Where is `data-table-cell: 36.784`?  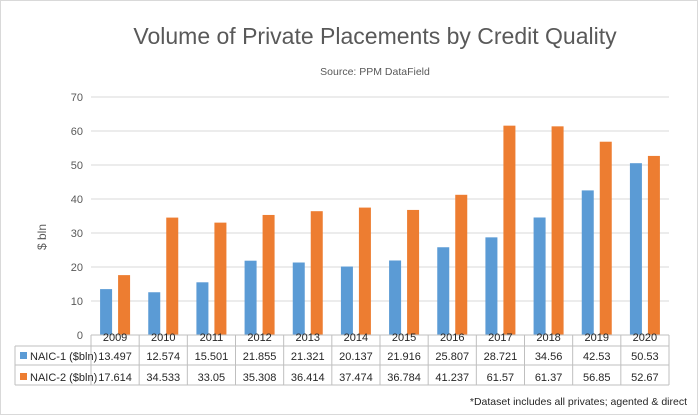 data-table-cell: 36.784 is located at coordinates (404, 378).